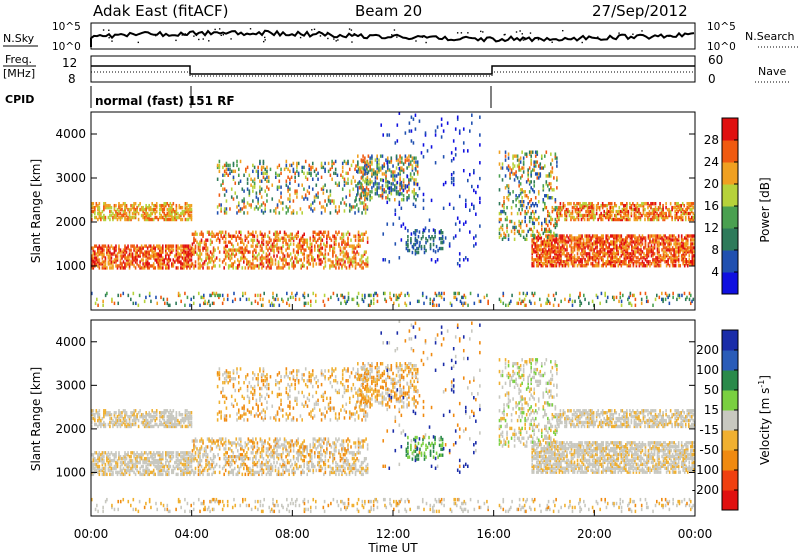 This screenshot has height=558, width=800. I want to click on velocity-cell, so click(95, 468).